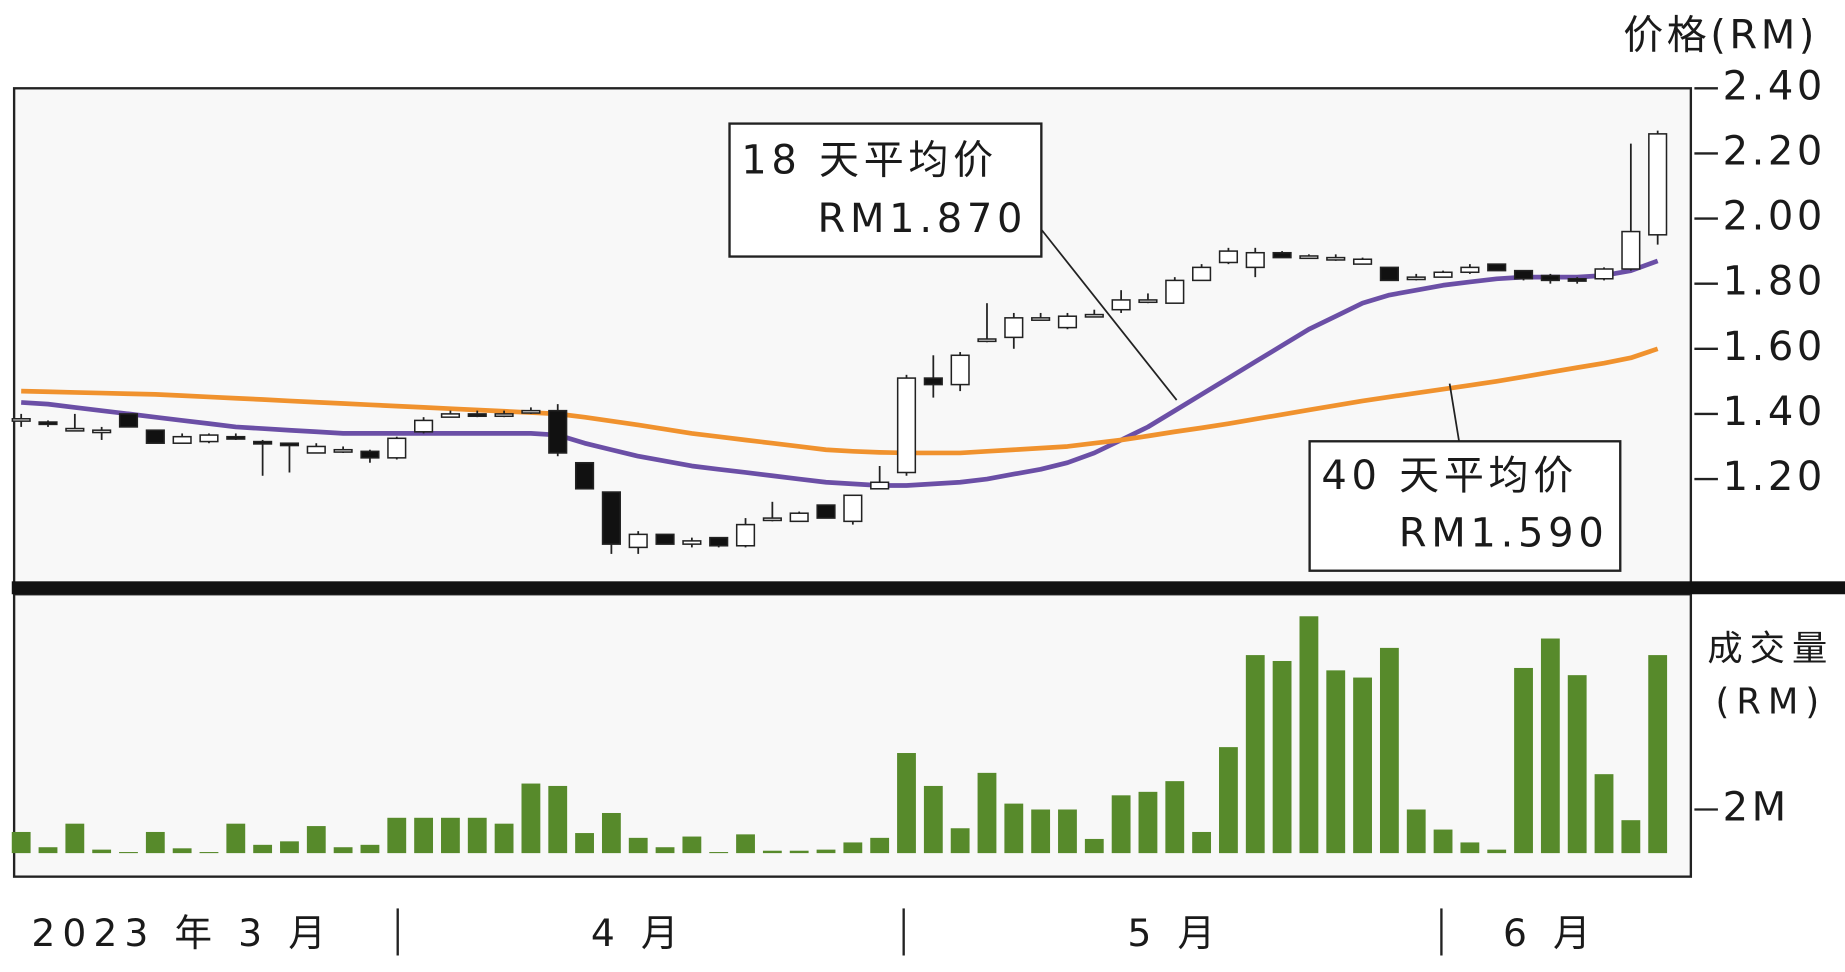 This screenshot has width=1845, height=972. What do you see at coordinates (1449, 476) in the screenshot?
I see `annotation-title: 40 天平均价` at bounding box center [1449, 476].